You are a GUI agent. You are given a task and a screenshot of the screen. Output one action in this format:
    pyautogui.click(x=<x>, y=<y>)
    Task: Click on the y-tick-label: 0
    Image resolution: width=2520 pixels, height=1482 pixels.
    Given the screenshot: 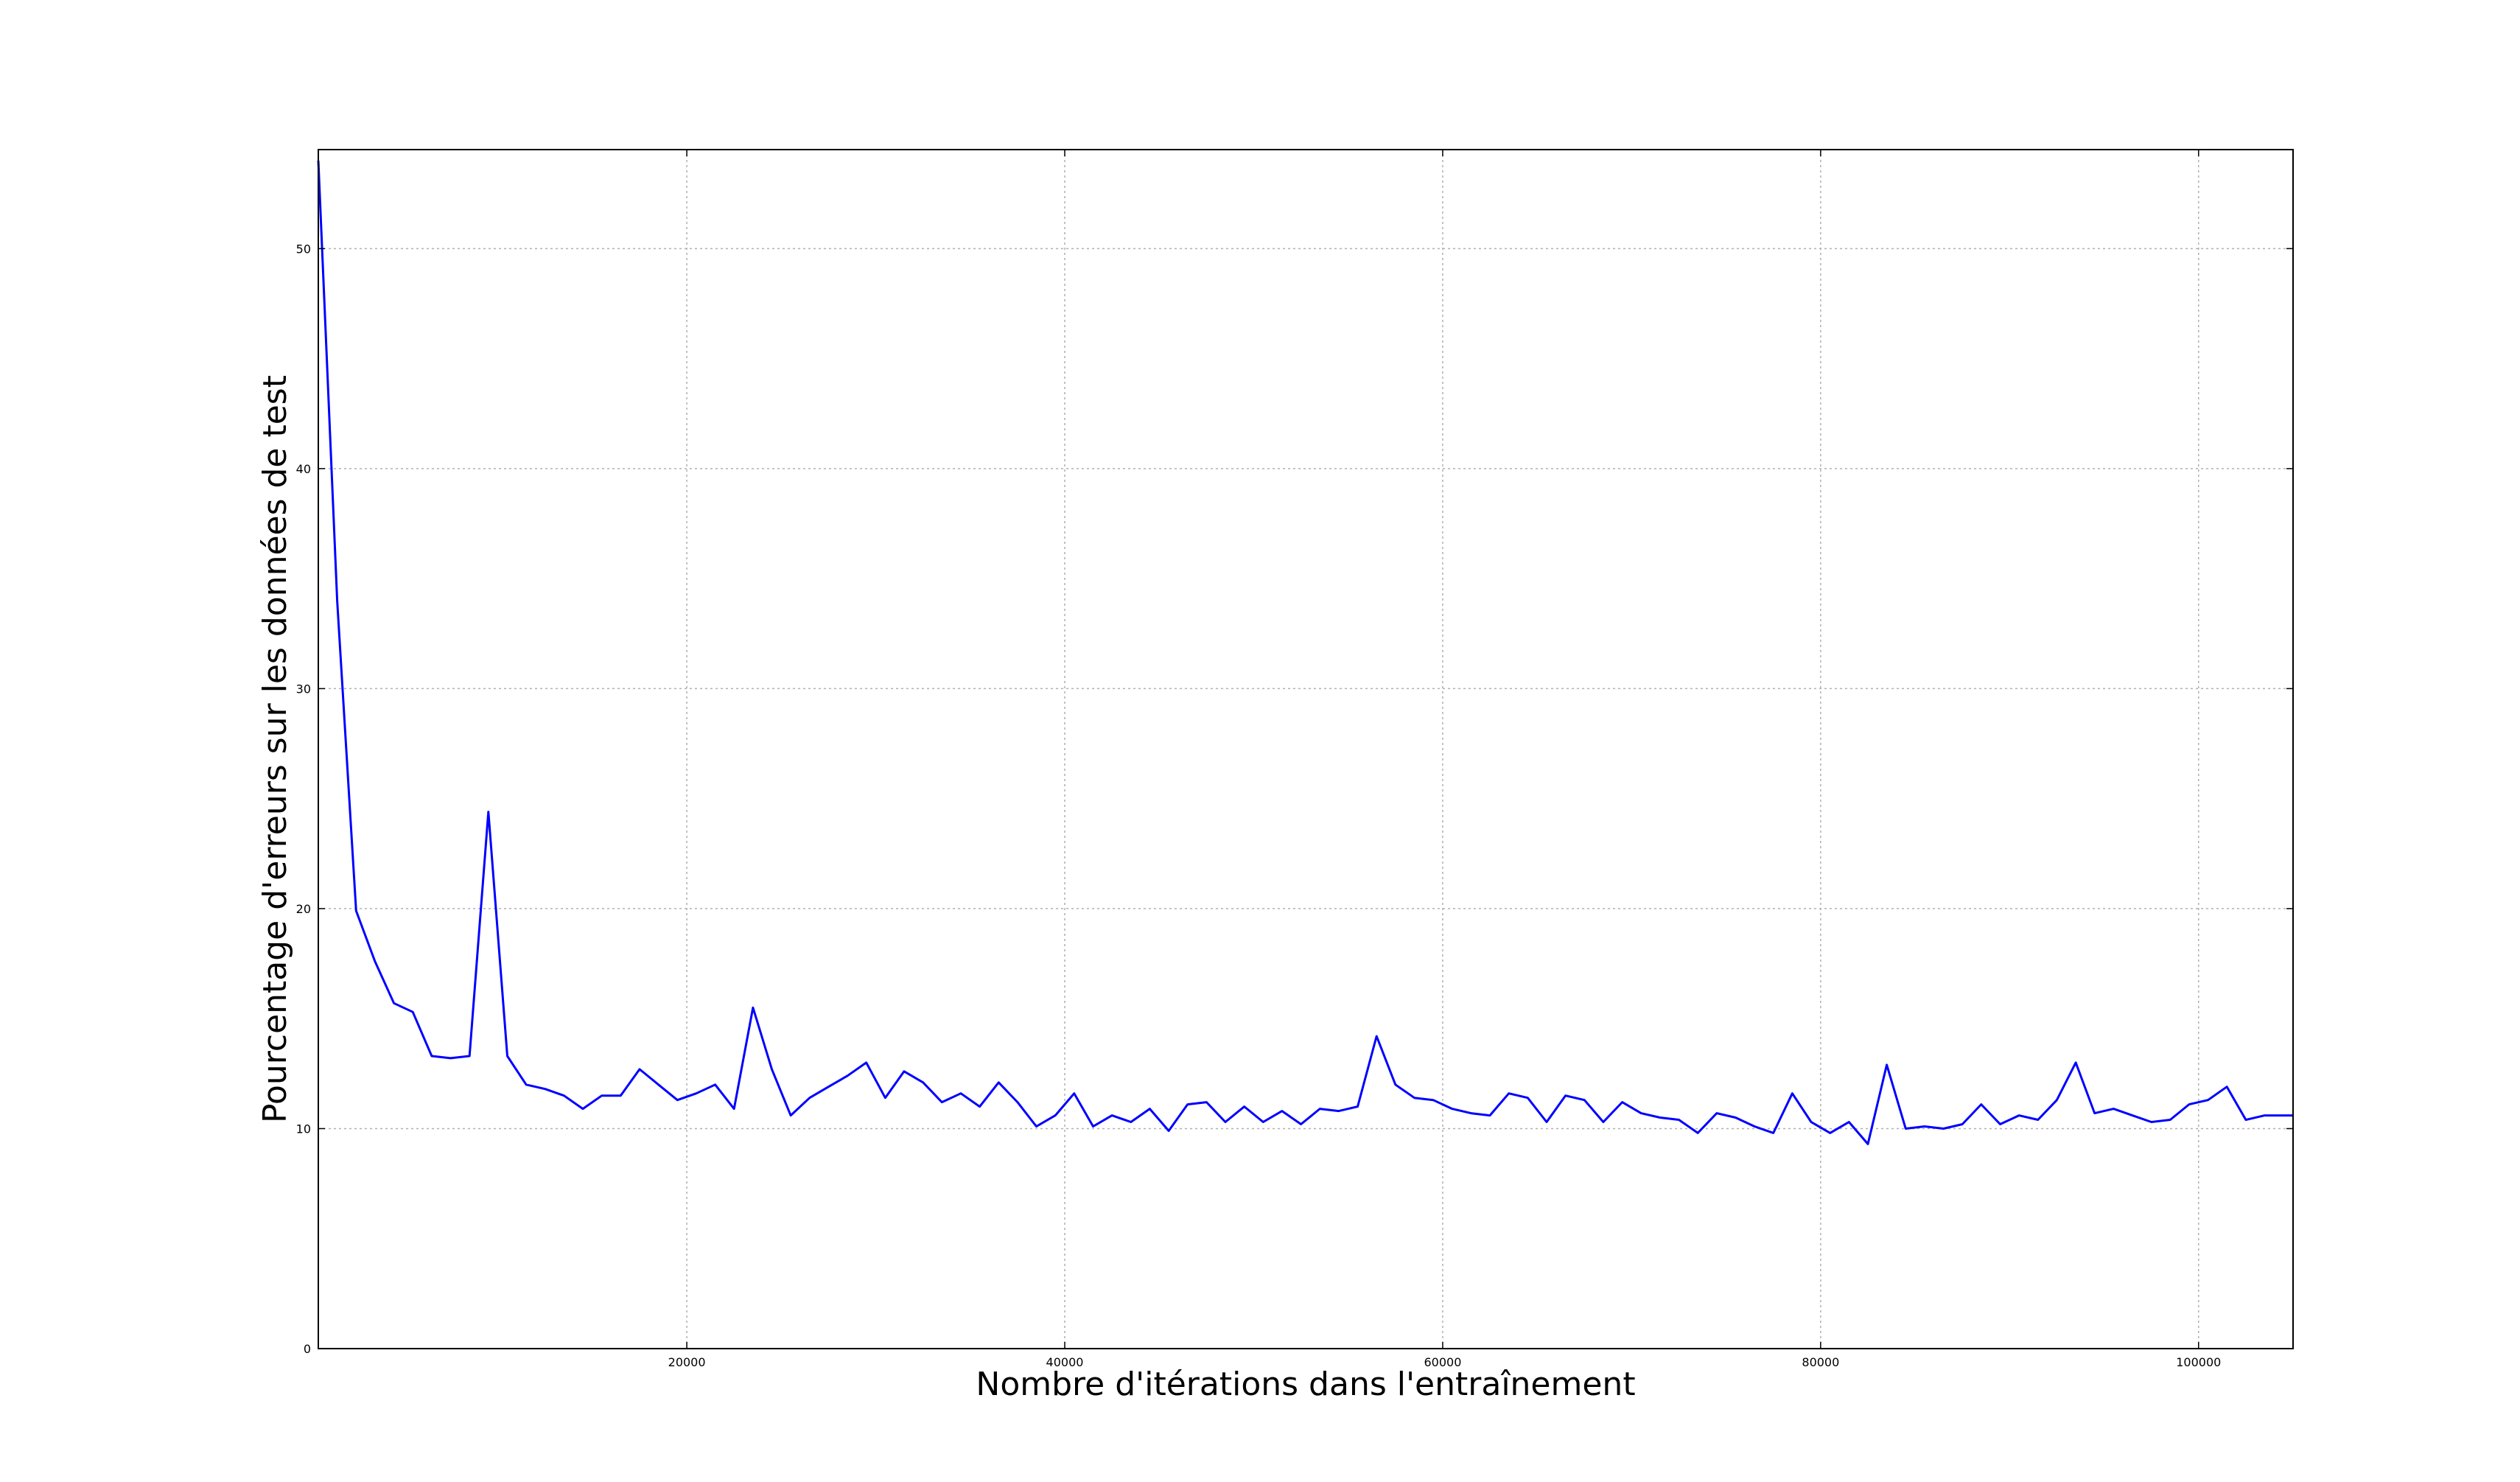 What is the action you would take?
    pyautogui.click(x=307, y=1349)
    